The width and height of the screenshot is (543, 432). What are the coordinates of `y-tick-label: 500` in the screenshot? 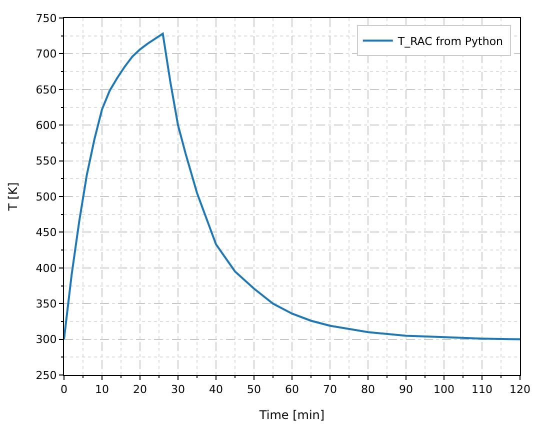 It's located at (46, 197).